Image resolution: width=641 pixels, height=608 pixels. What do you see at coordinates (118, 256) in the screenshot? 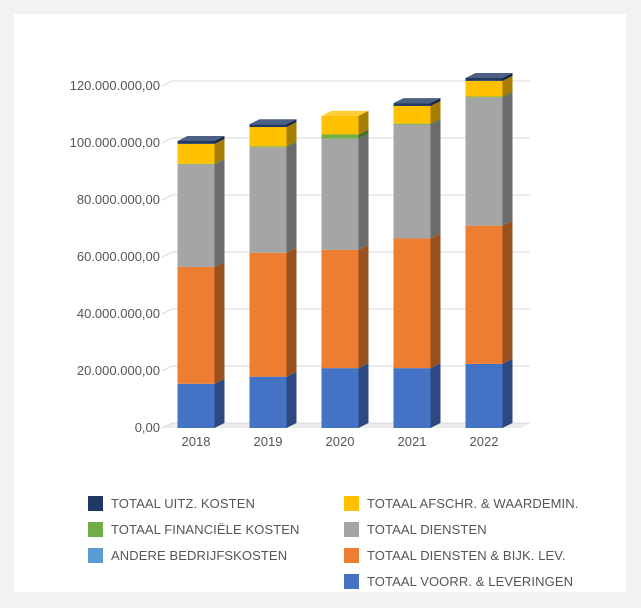
I see `y-tick-label: 60.000.000,00` at bounding box center [118, 256].